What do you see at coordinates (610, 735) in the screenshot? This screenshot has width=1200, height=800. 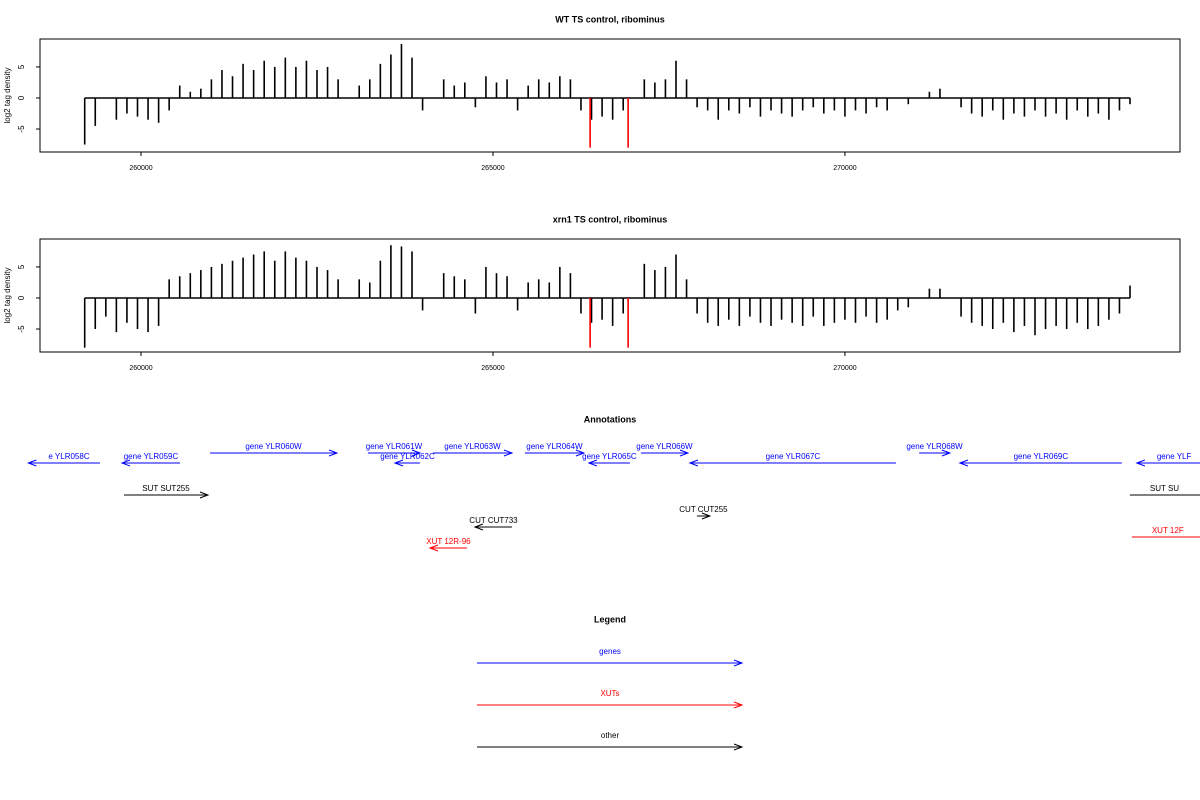 I see `legend-label: other` at bounding box center [610, 735].